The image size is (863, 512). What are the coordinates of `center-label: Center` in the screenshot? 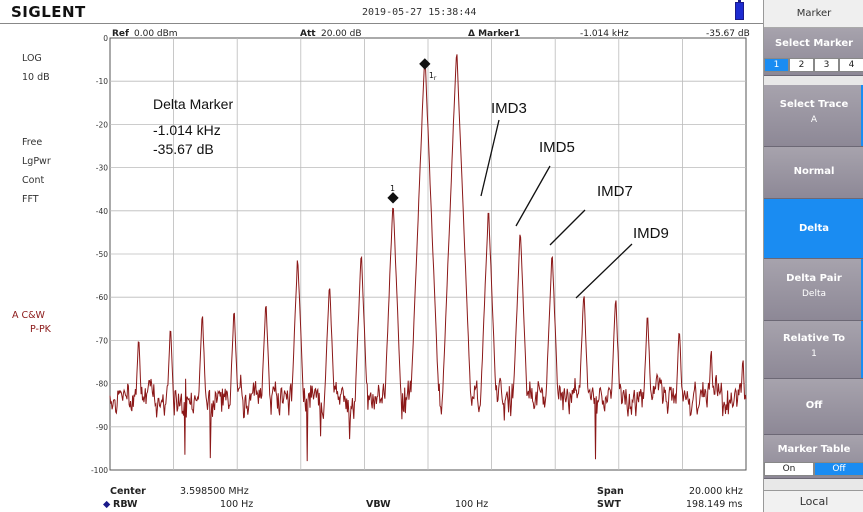 It's located at (128, 491).